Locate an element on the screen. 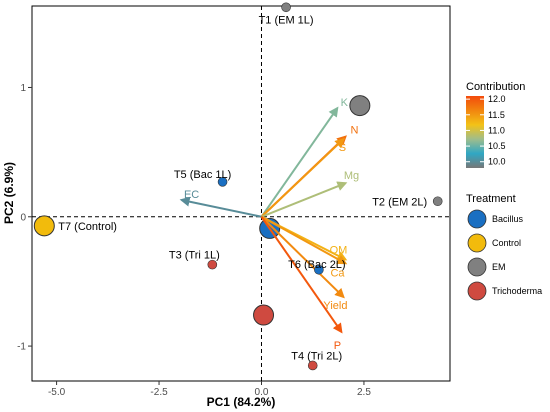 This screenshot has height=412, width=550. vector-arrow-yield is located at coordinates (302, 257).